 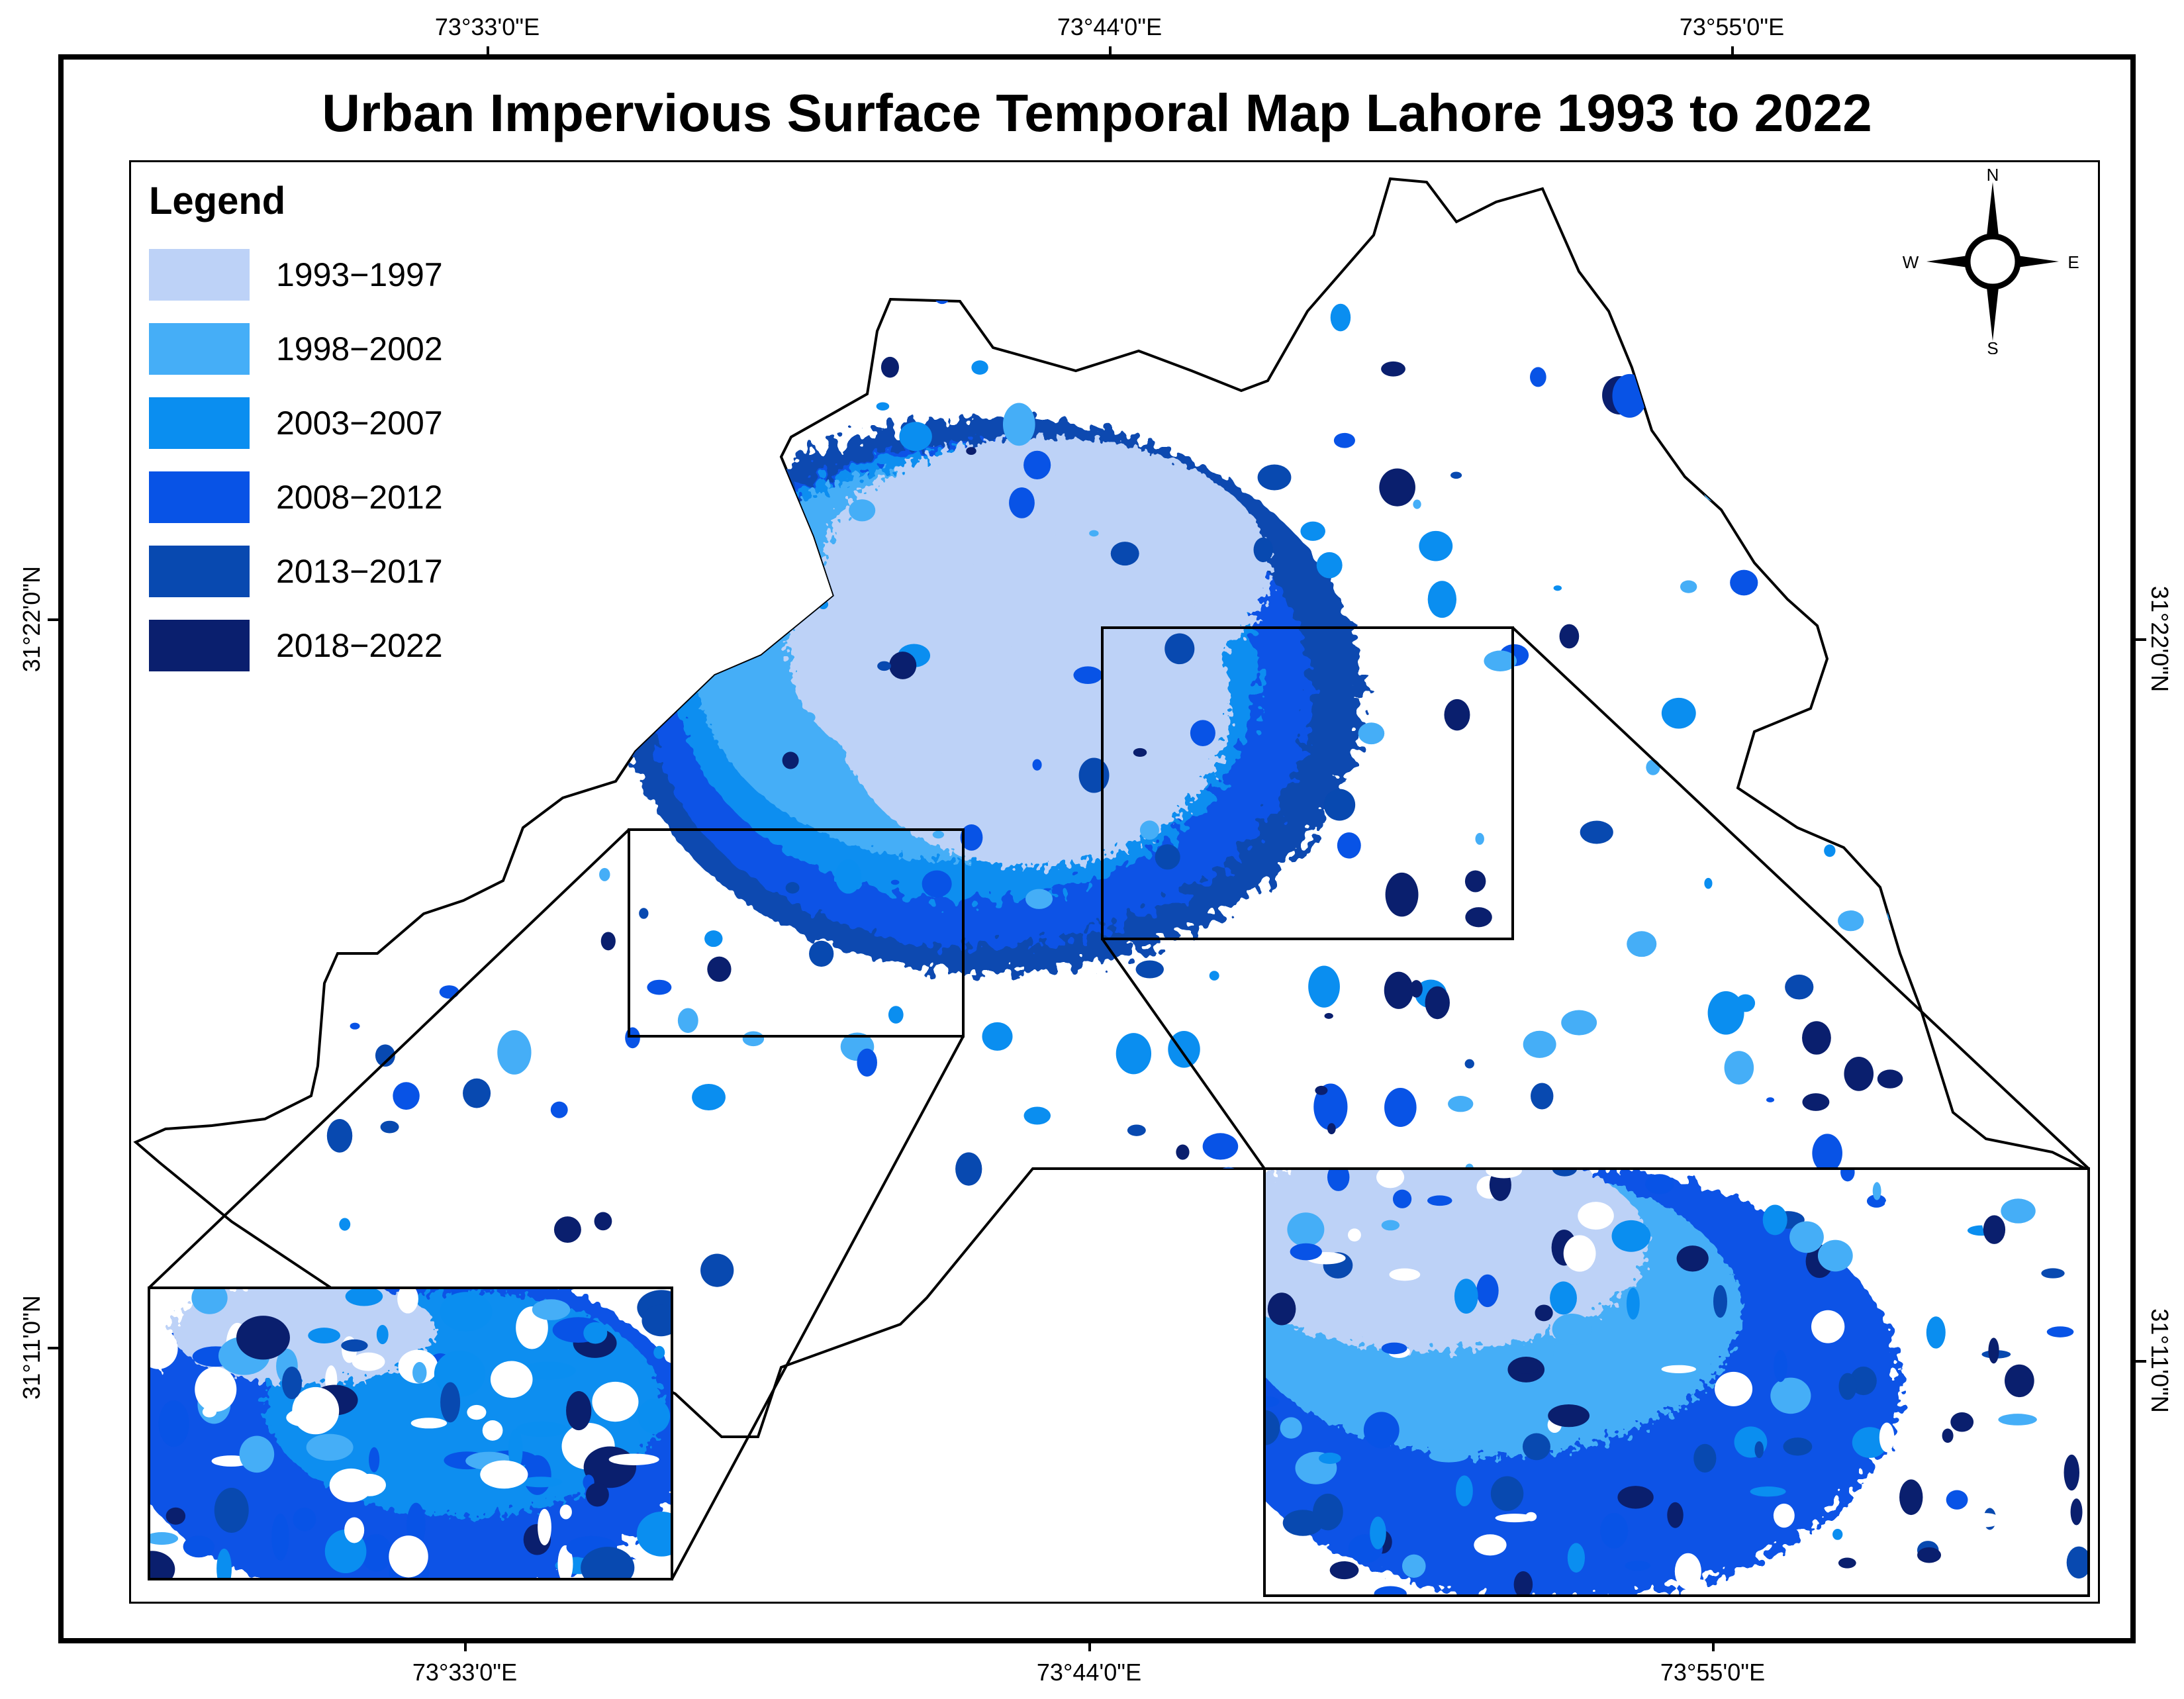 What do you see at coordinates (199, 497) in the screenshot?
I see `legend-swatch` at bounding box center [199, 497].